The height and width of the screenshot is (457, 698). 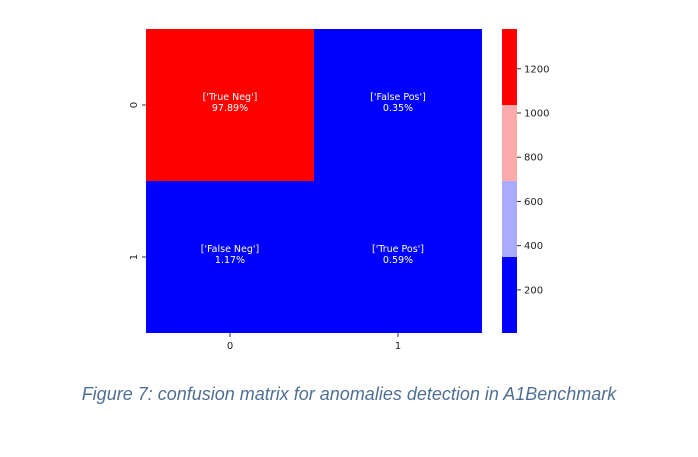 What do you see at coordinates (536, 69) in the screenshot?
I see `colorbar-tick-label: 1200` at bounding box center [536, 69].